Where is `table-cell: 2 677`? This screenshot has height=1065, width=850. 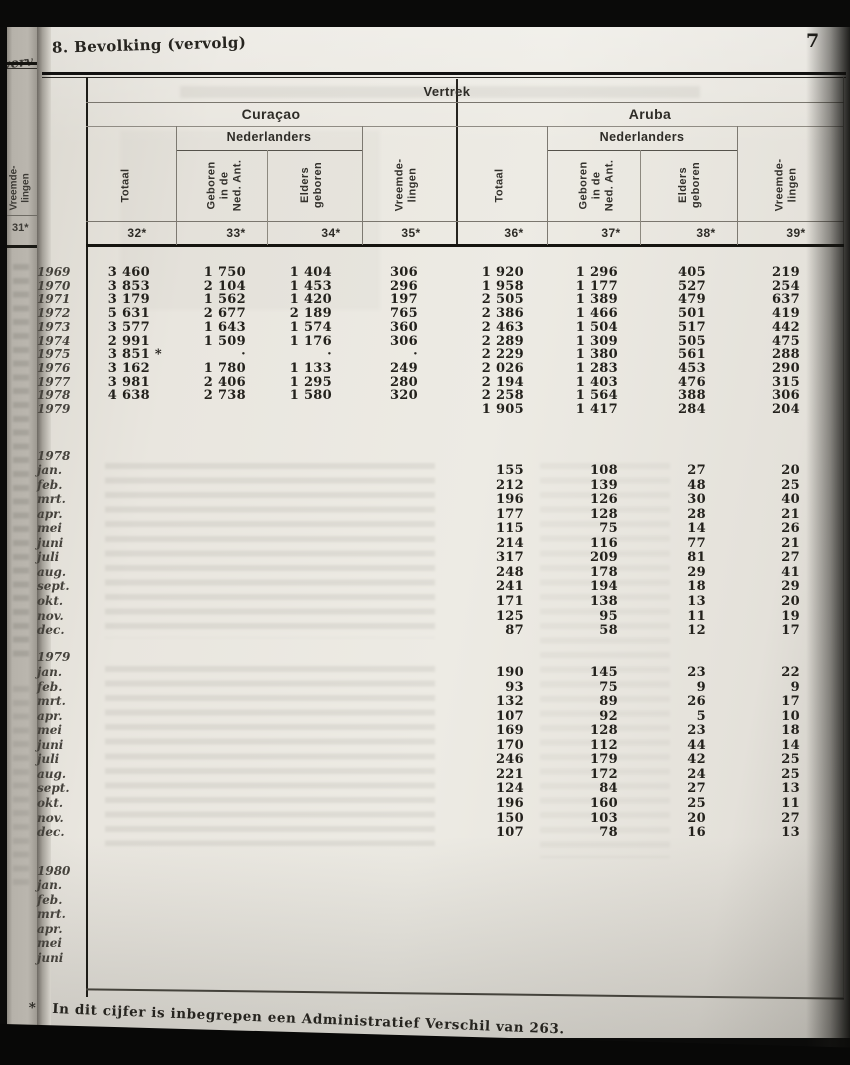
table-cell: 2 677 is located at coordinates (224, 314).